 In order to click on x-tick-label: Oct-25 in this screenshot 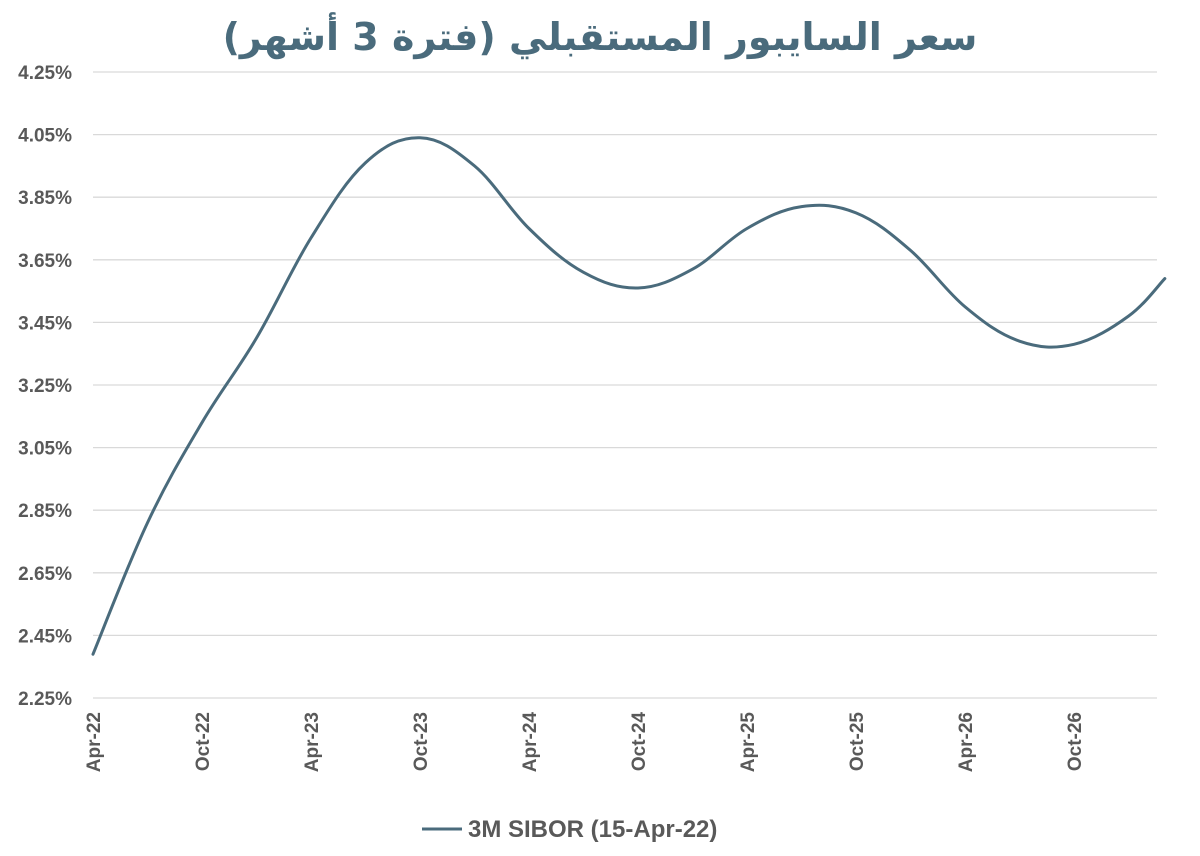, I will do `click(857, 742)`.